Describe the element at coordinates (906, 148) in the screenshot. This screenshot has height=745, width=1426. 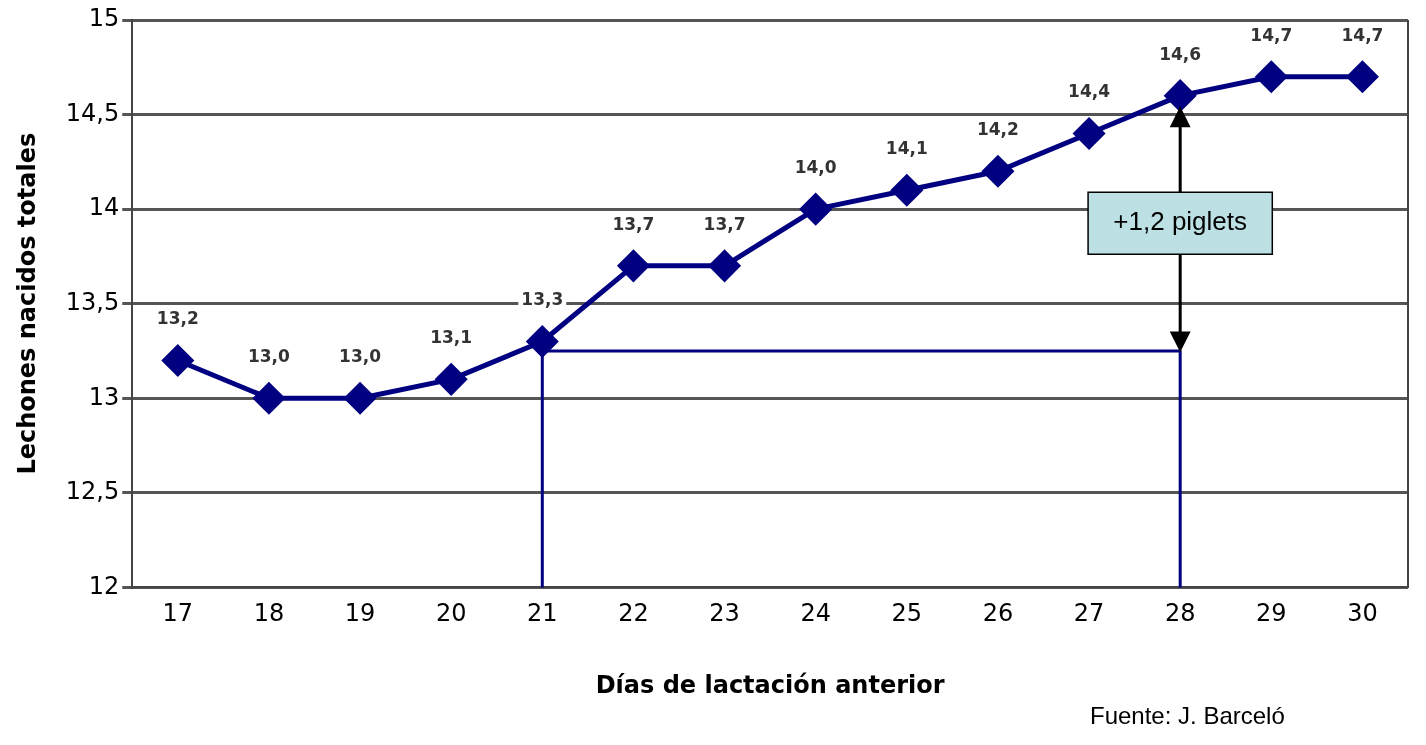
I see `data-label: 14,1` at that location.